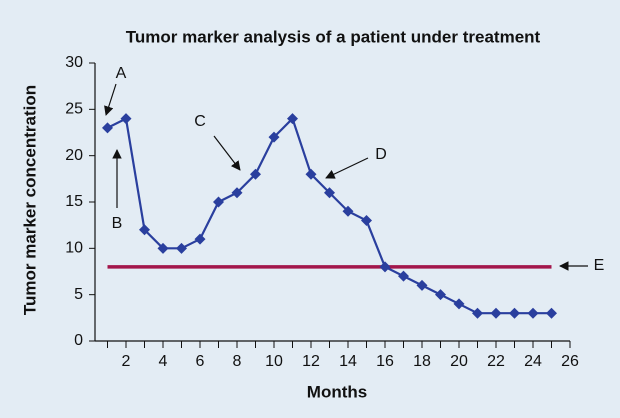  Describe the element at coordinates (311, 361) in the screenshot. I see `x-tick-label: 12` at that location.